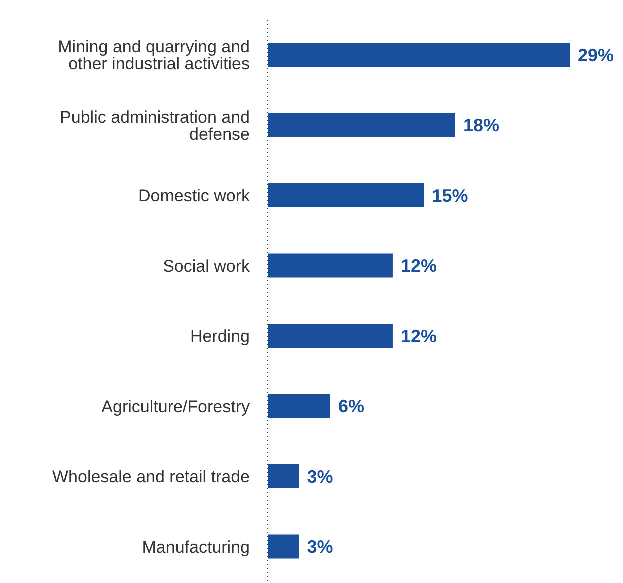 The width and height of the screenshot is (623, 583). Describe the element at coordinates (154, 56) in the screenshot. I see `y-tick-label: Mining and quarrying and other industrial activities` at that location.